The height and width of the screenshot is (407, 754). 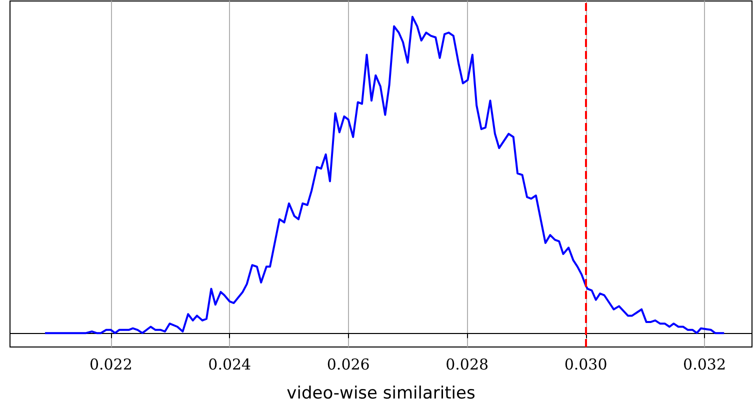 What do you see at coordinates (704, 365) in the screenshot?
I see `x-tick-label: 0.032` at bounding box center [704, 365].